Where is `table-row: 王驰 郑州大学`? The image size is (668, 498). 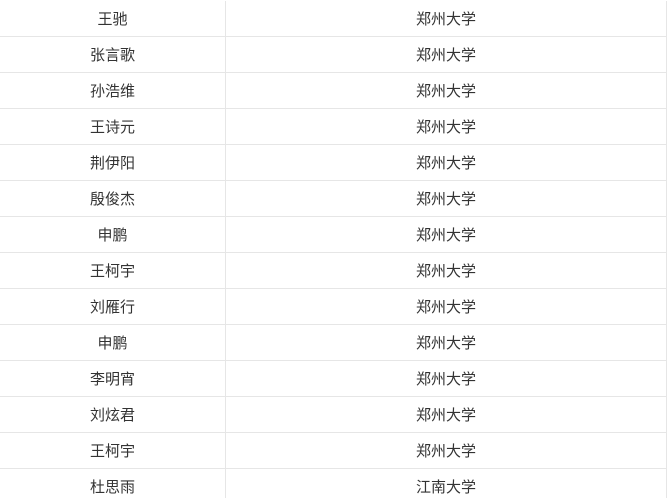
table-row: 王驰 郑州大学 is located at coordinates (333, 19).